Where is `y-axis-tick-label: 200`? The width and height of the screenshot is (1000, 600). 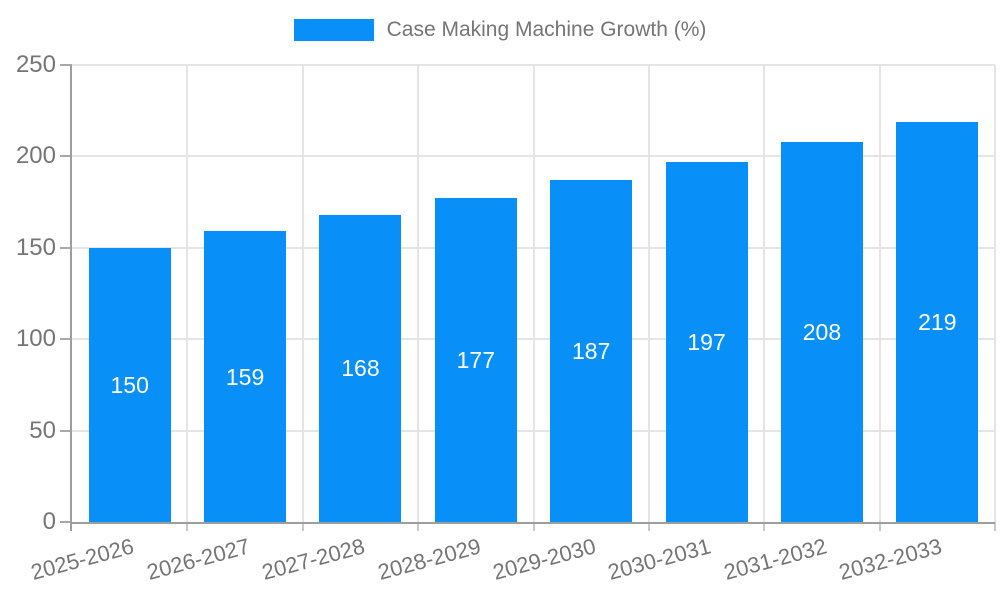
y-axis-tick-label: 200 is located at coordinates (35, 156).